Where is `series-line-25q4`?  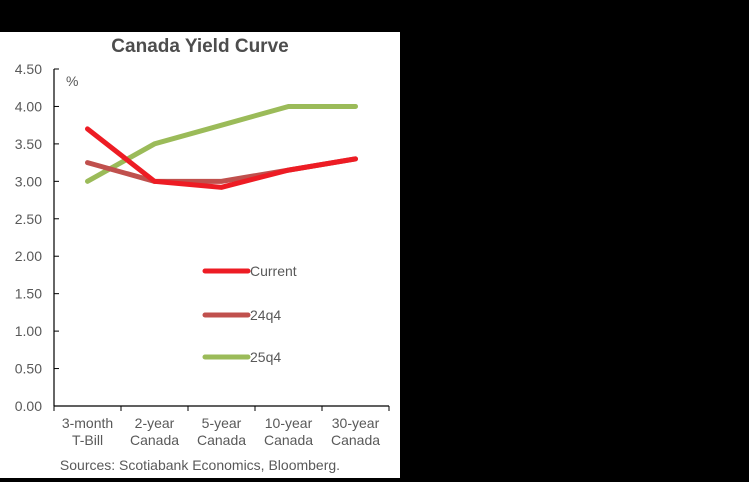 series-line-25q4 is located at coordinates (221, 143).